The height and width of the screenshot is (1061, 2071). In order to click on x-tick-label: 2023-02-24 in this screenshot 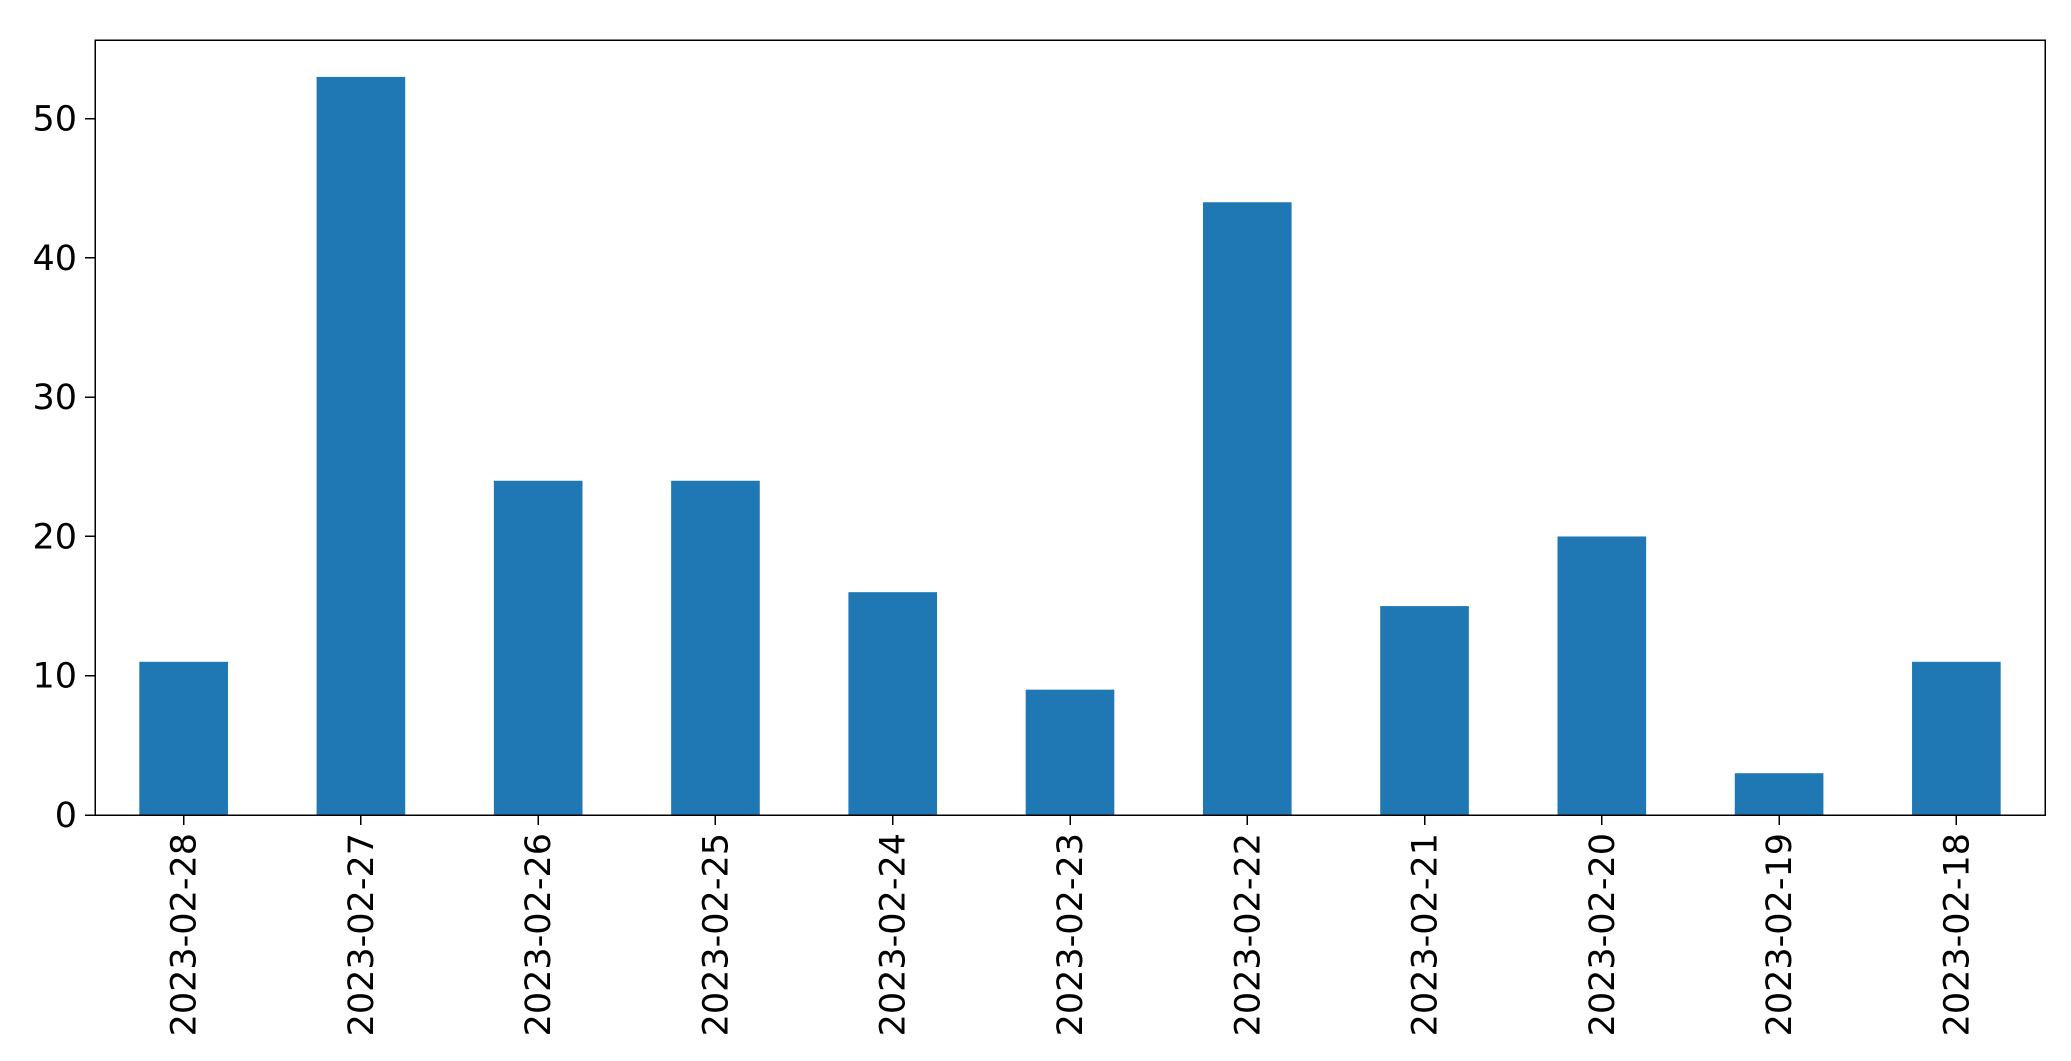, I will do `click(894, 934)`.